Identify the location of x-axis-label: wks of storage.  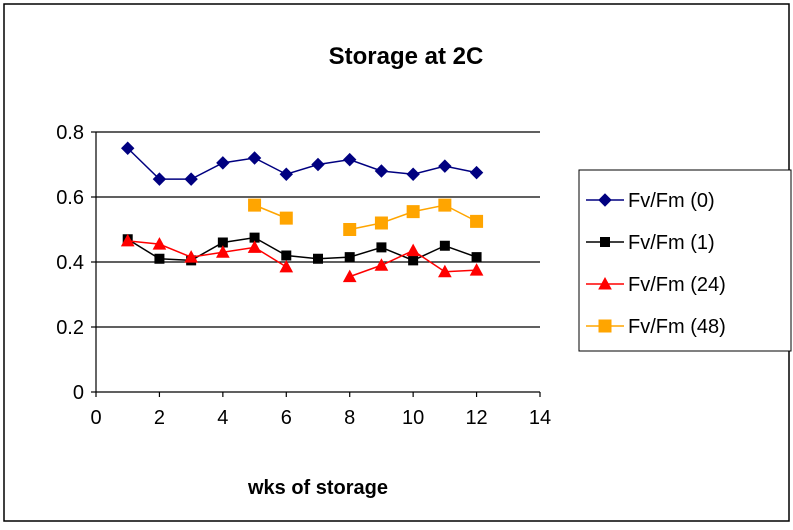
(317, 488).